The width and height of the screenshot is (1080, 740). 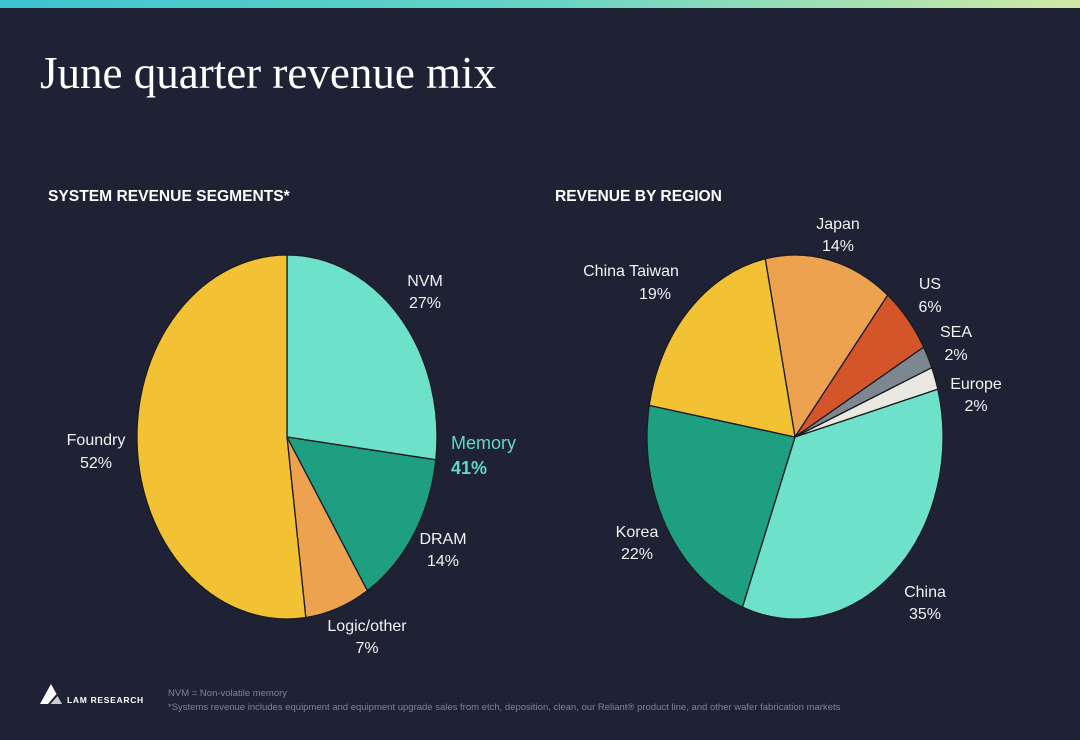 I want to click on footer-note-nvm: NVM = Non-volatile memory, so click(x=228, y=693).